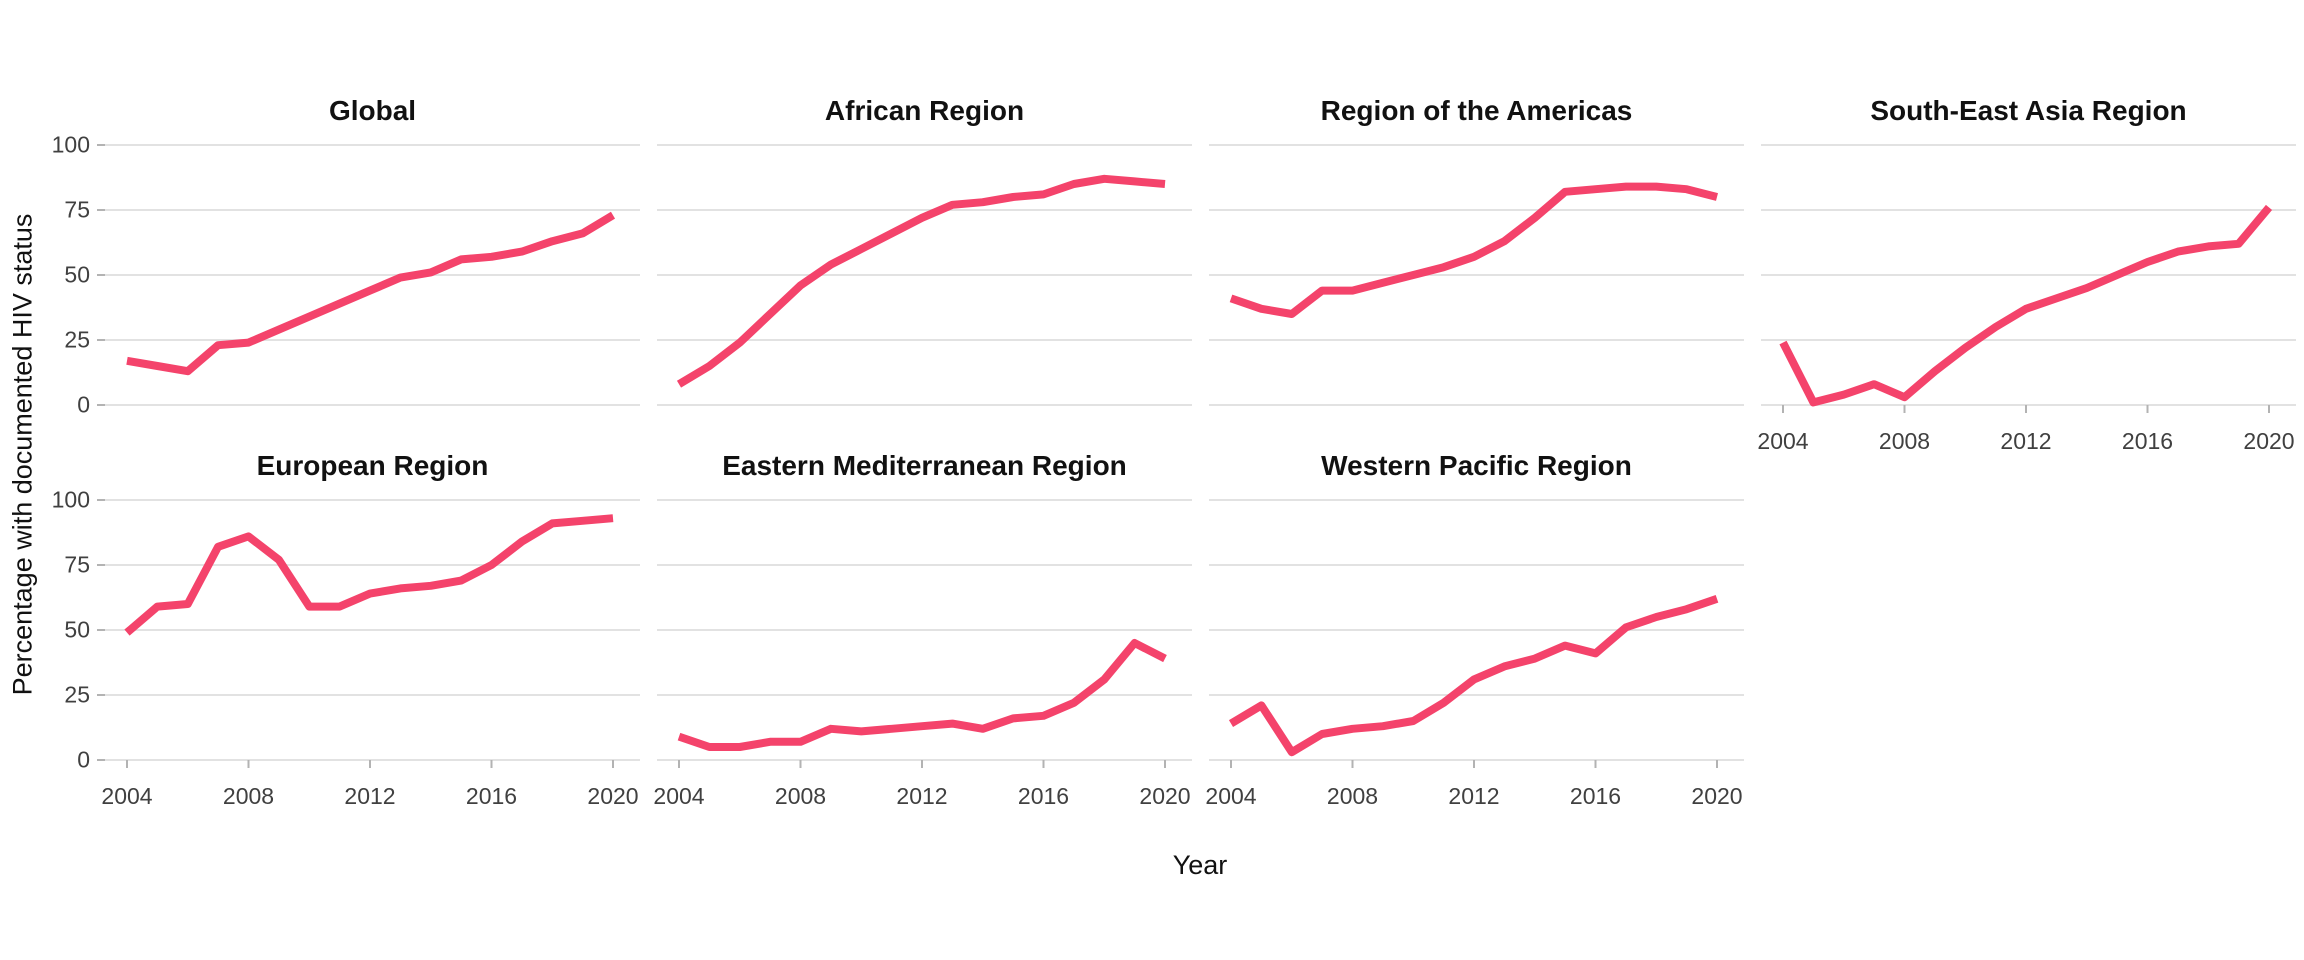 The height and width of the screenshot is (960, 2304). What do you see at coordinates (1476, 110) in the screenshot?
I see `facet-title: Region of the Americas` at bounding box center [1476, 110].